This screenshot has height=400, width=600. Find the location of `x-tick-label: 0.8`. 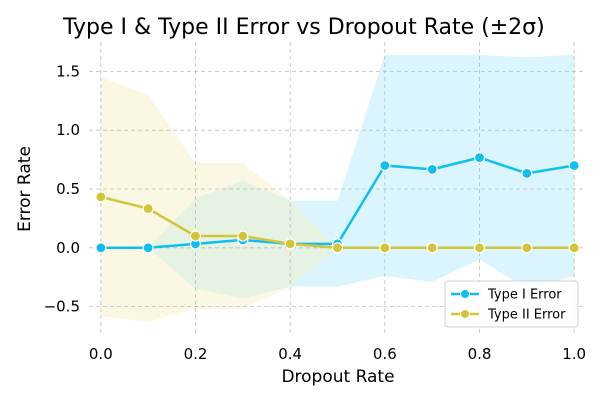

x-tick-label: 0.8 is located at coordinates (480, 354).